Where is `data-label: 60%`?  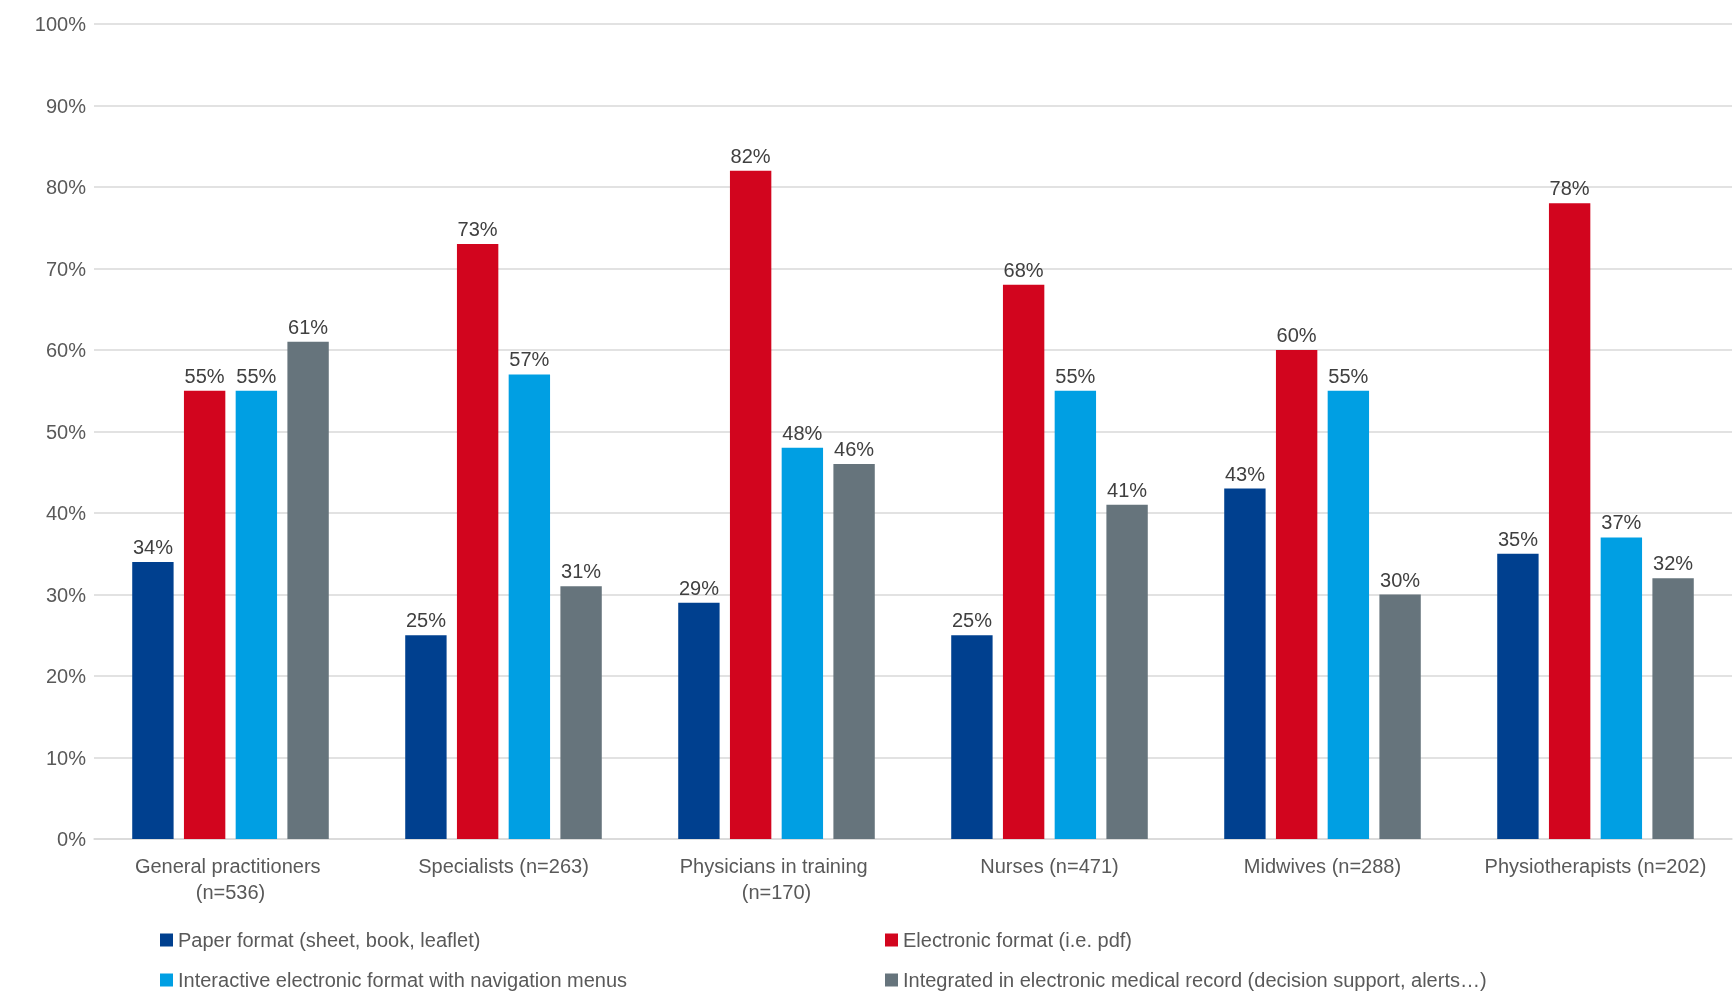 data-label: 60% is located at coordinates (1296, 335).